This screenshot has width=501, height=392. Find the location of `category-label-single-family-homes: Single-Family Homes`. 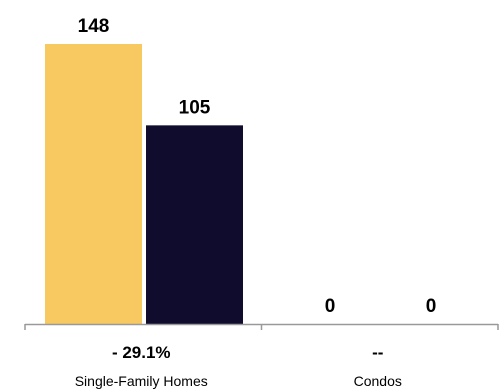

category-label-single-family-homes: Single-Family Homes is located at coordinates (141, 381).